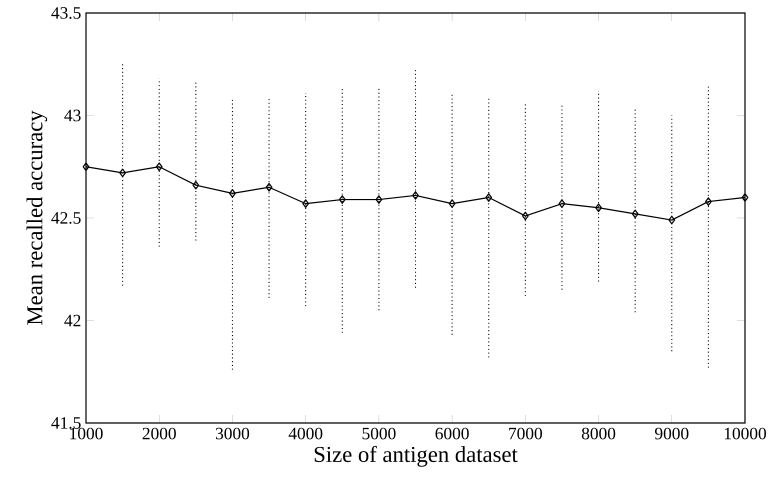 This screenshot has height=491, width=779. Describe the element at coordinates (599, 434) in the screenshot. I see `x-tick-label: 8000` at that location.